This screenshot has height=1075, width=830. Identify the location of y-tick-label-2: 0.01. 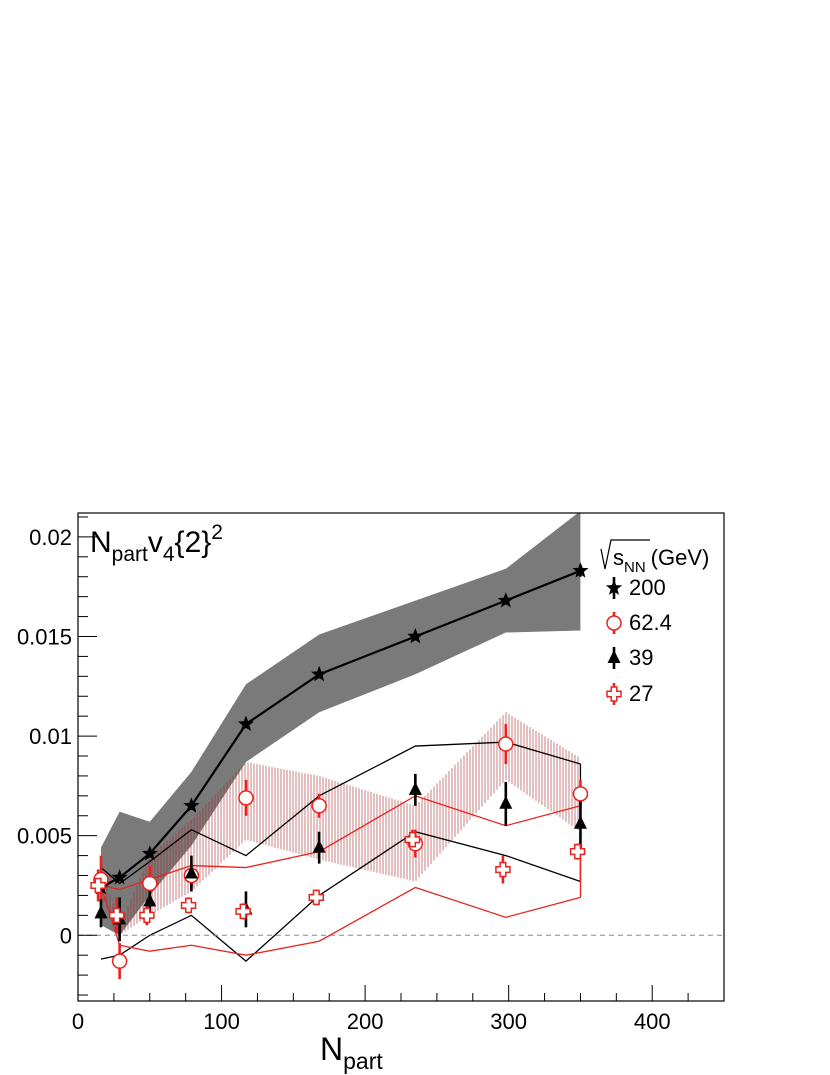
(50, 736).